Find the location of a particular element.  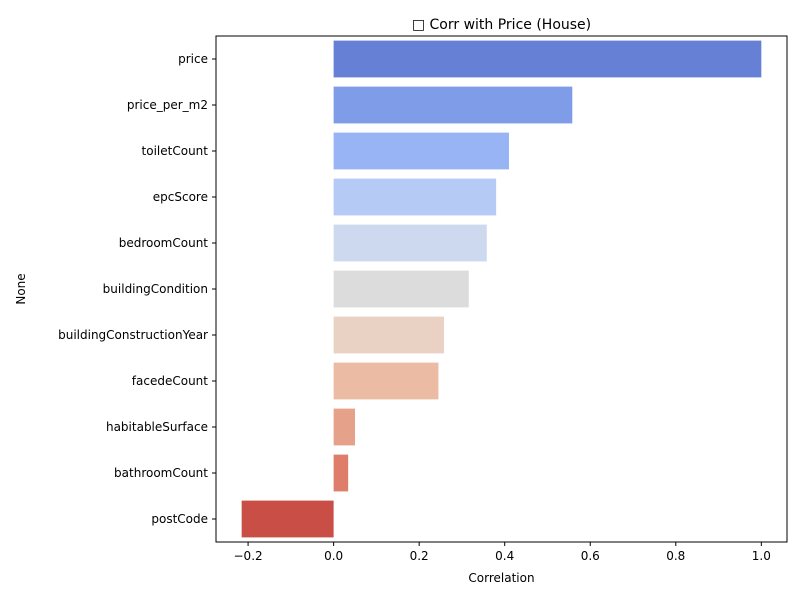

bar-price is located at coordinates (547, 59).